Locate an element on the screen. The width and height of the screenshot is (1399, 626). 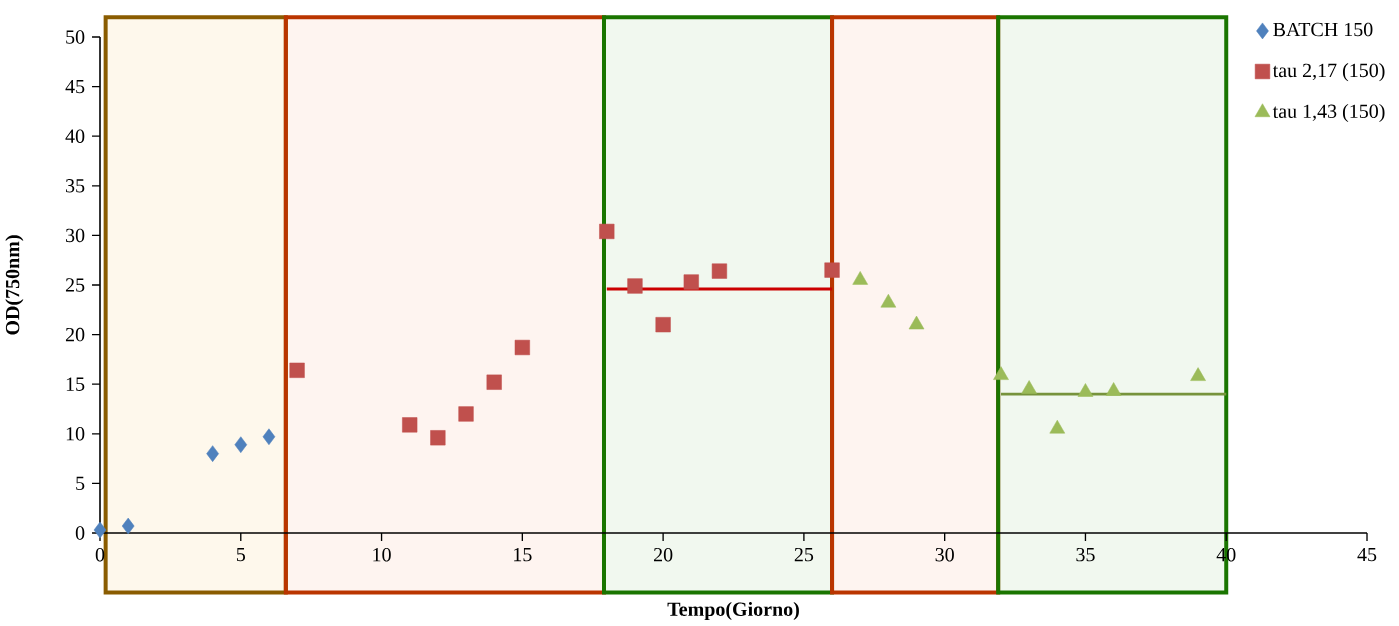
legend-label: BATCH 150 is located at coordinates (1323, 29).